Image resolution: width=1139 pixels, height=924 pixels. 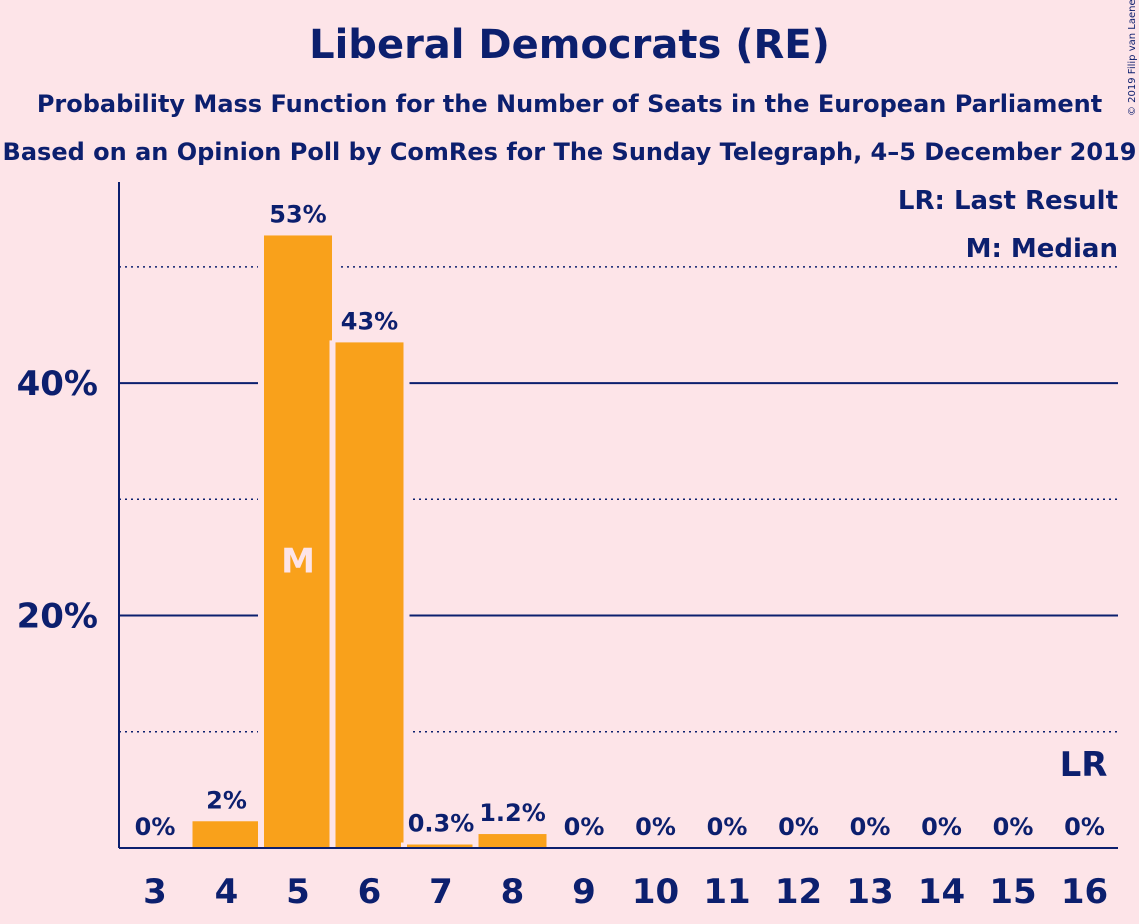 I want to click on value-label: 0.3%, so click(x=441, y=824).